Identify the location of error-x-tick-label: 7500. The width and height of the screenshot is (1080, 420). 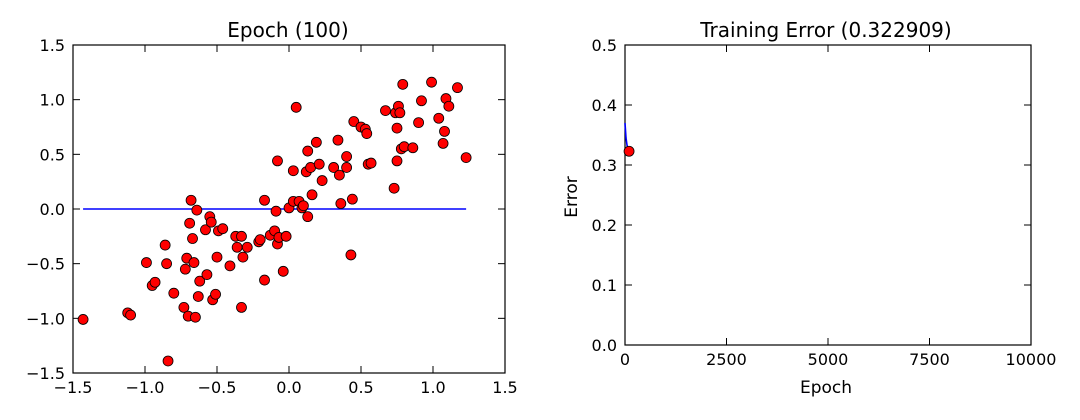
(929, 359).